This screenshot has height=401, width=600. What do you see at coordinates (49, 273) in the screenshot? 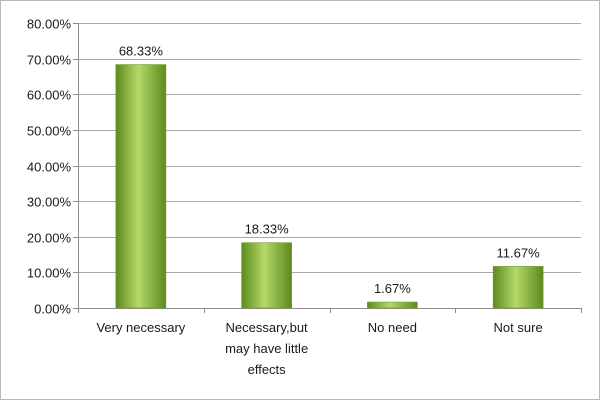
I see `y-tick-label: 10.00%` at bounding box center [49, 273].